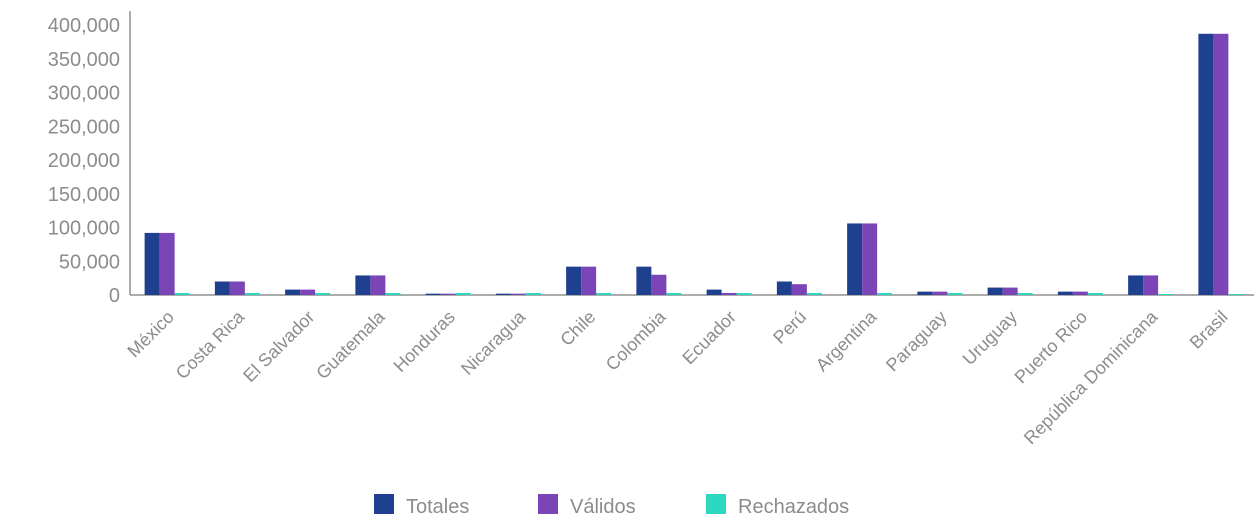  I want to click on y-tick-label: 300,000, so click(84, 94).